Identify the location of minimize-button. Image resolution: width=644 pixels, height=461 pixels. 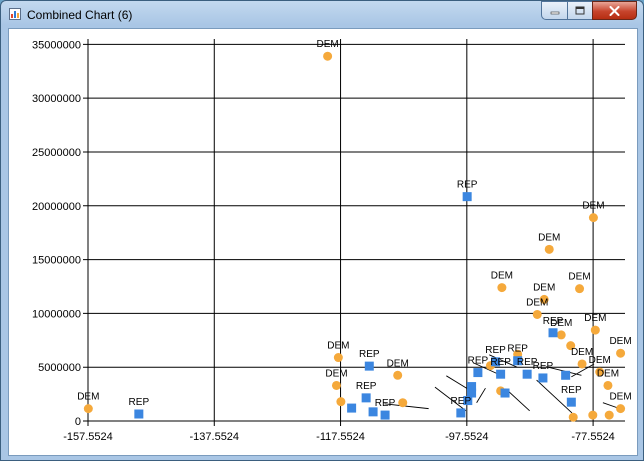
(554, 10).